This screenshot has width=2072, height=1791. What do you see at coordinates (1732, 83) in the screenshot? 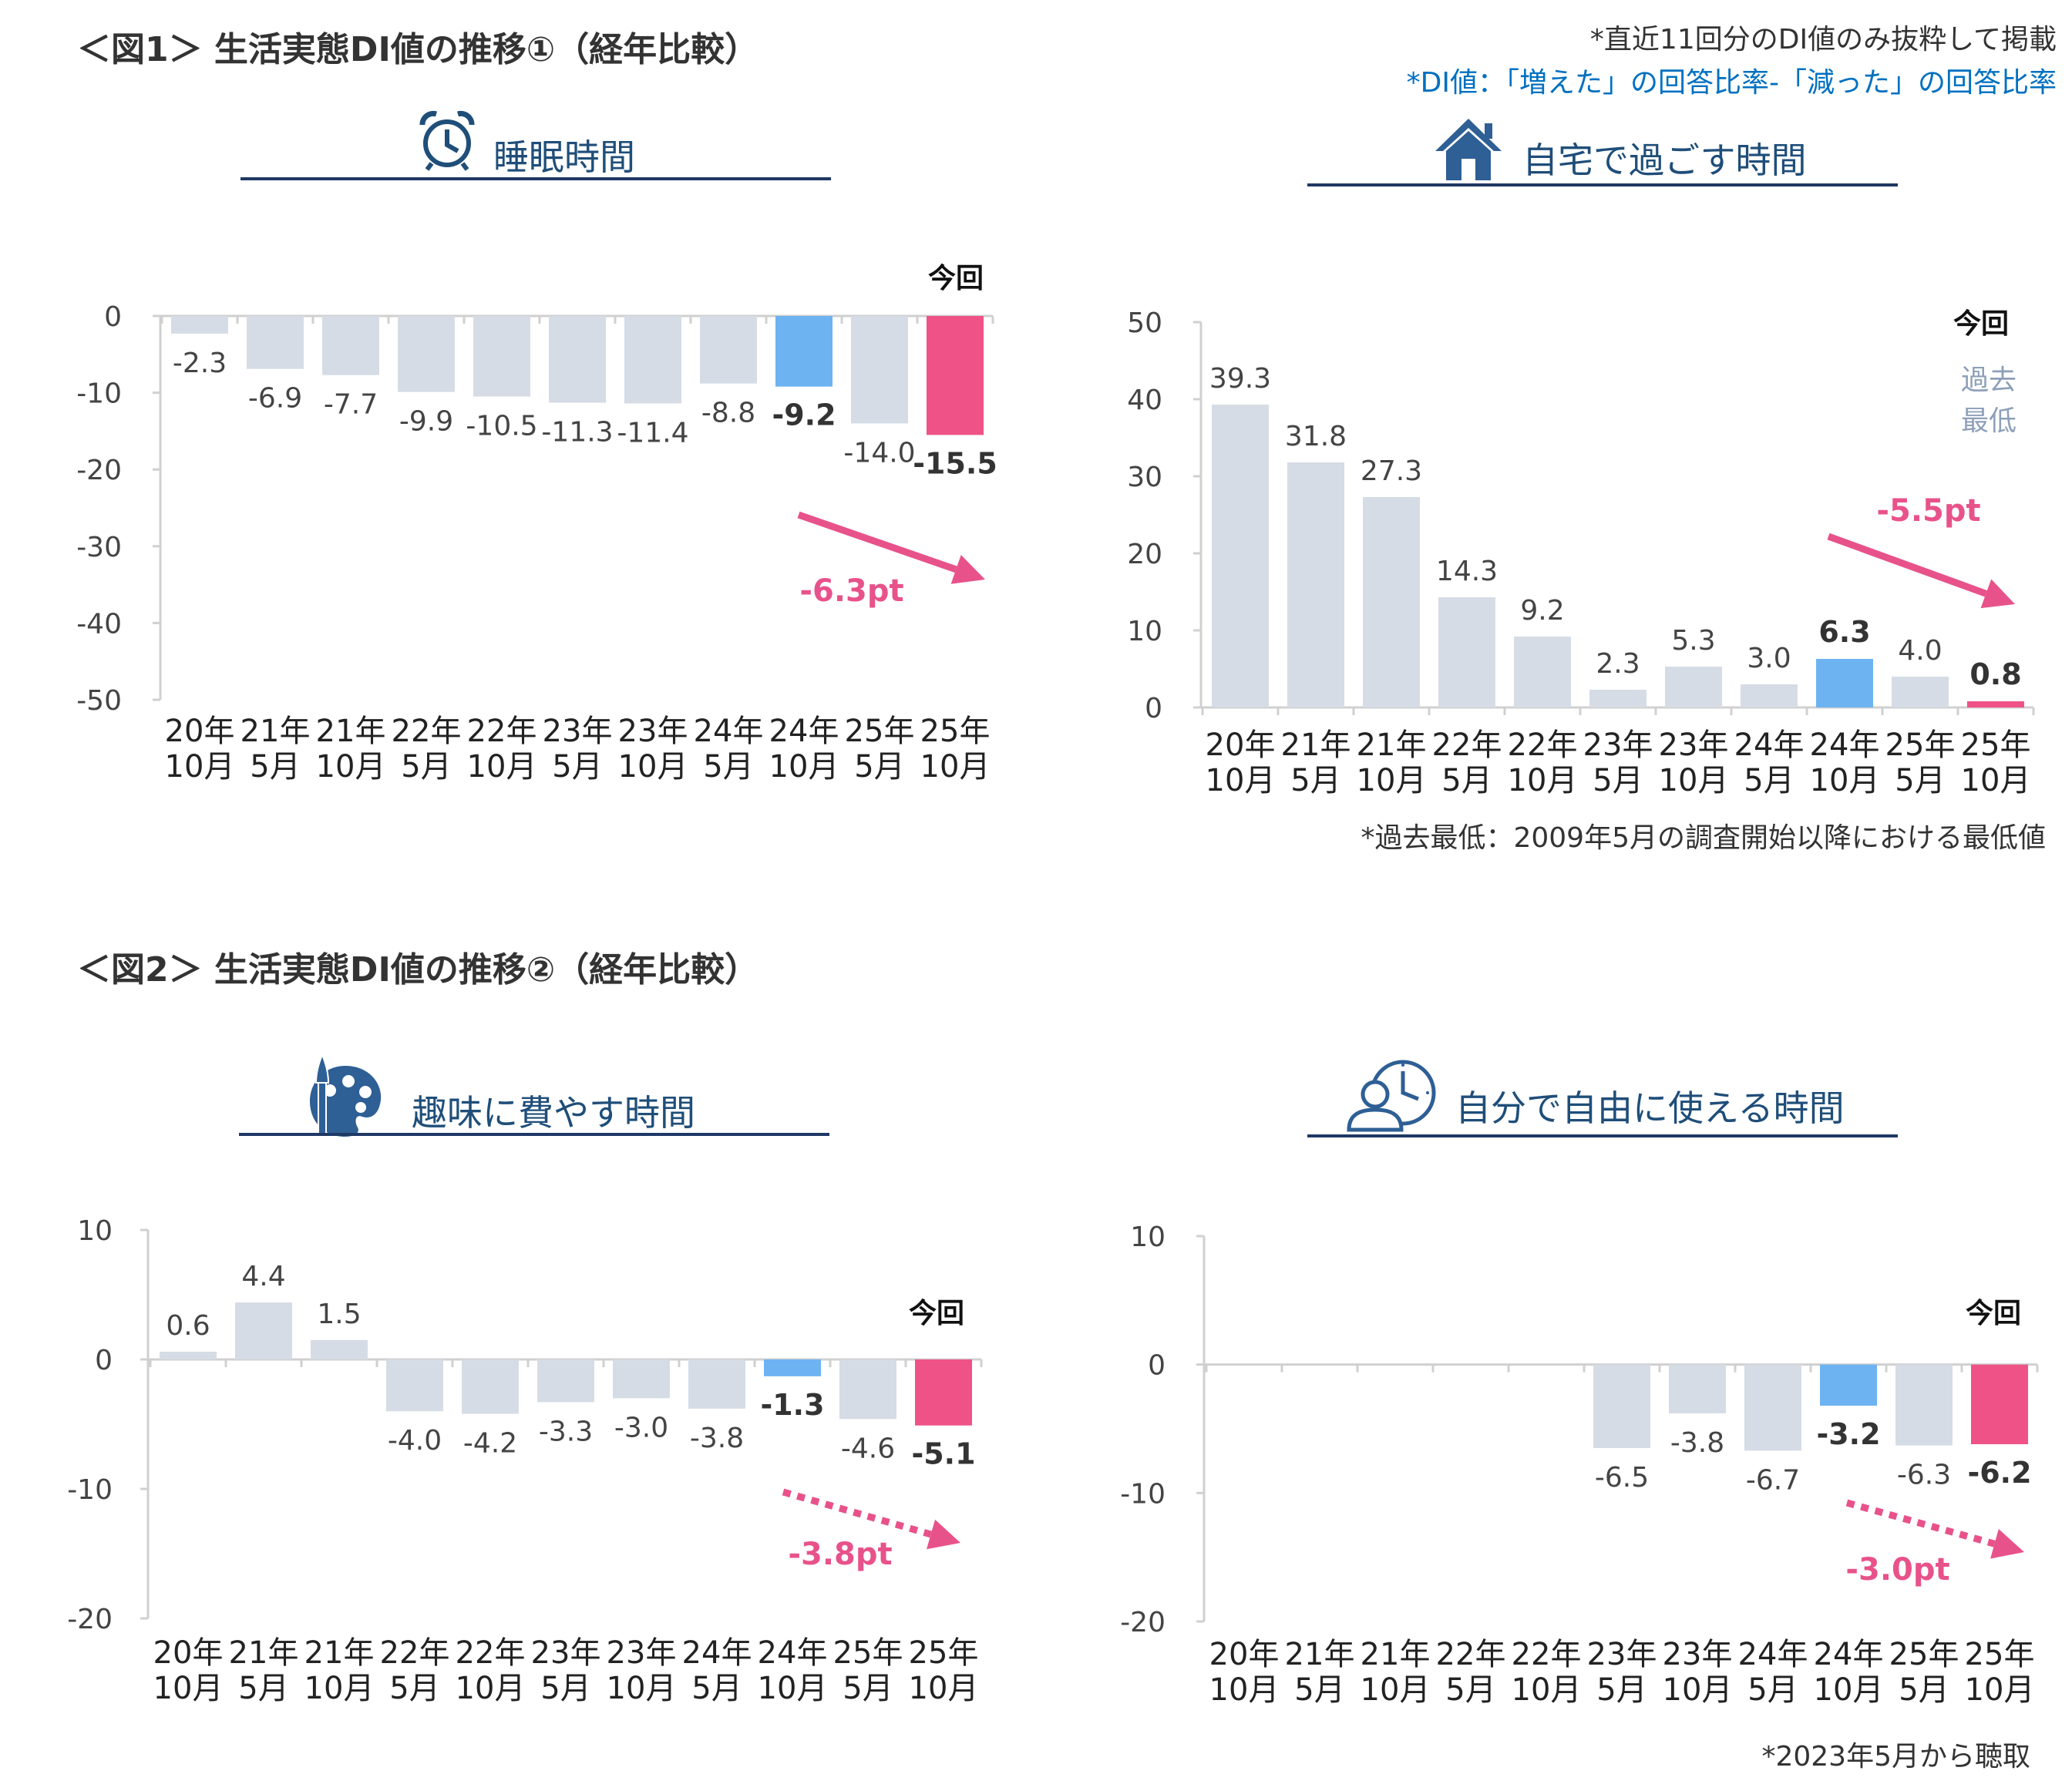
I see `note-di: *DI値：「増えた」の回答比率-「減った」の回答比率` at bounding box center [1732, 83].